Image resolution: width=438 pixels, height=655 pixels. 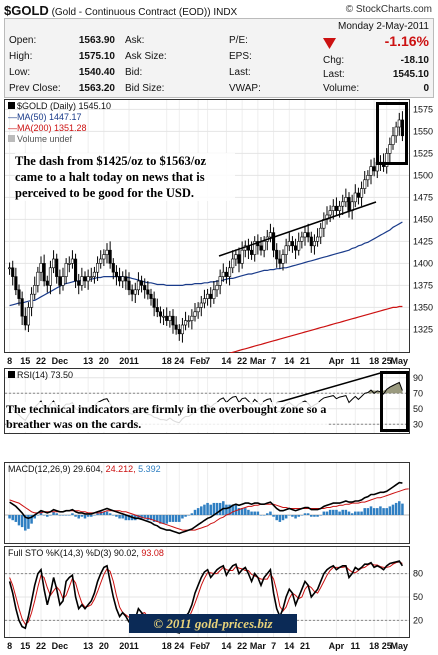 I want to click on watermark: © 2011 gold-prices.biz, so click(x=213, y=623).